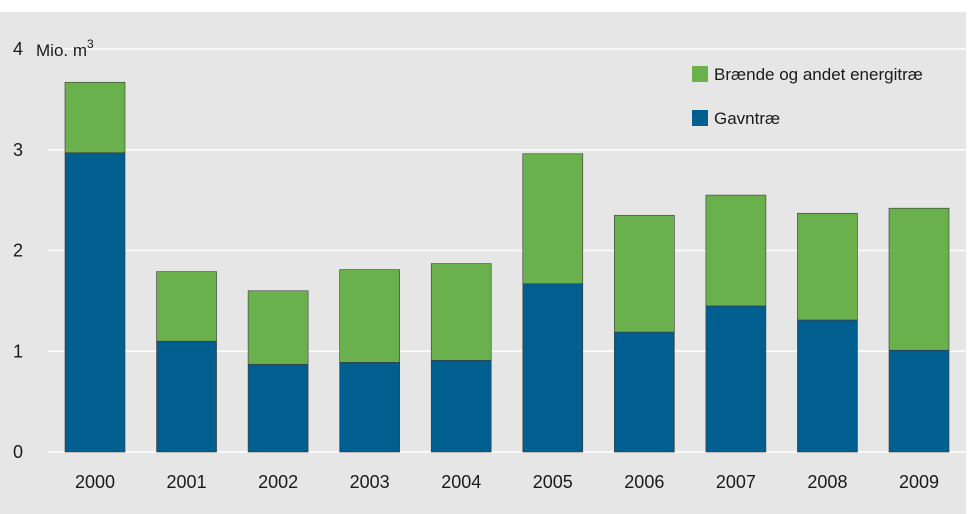  What do you see at coordinates (95, 302) in the screenshot?
I see `bar-gavntrae-2000` at bounding box center [95, 302].